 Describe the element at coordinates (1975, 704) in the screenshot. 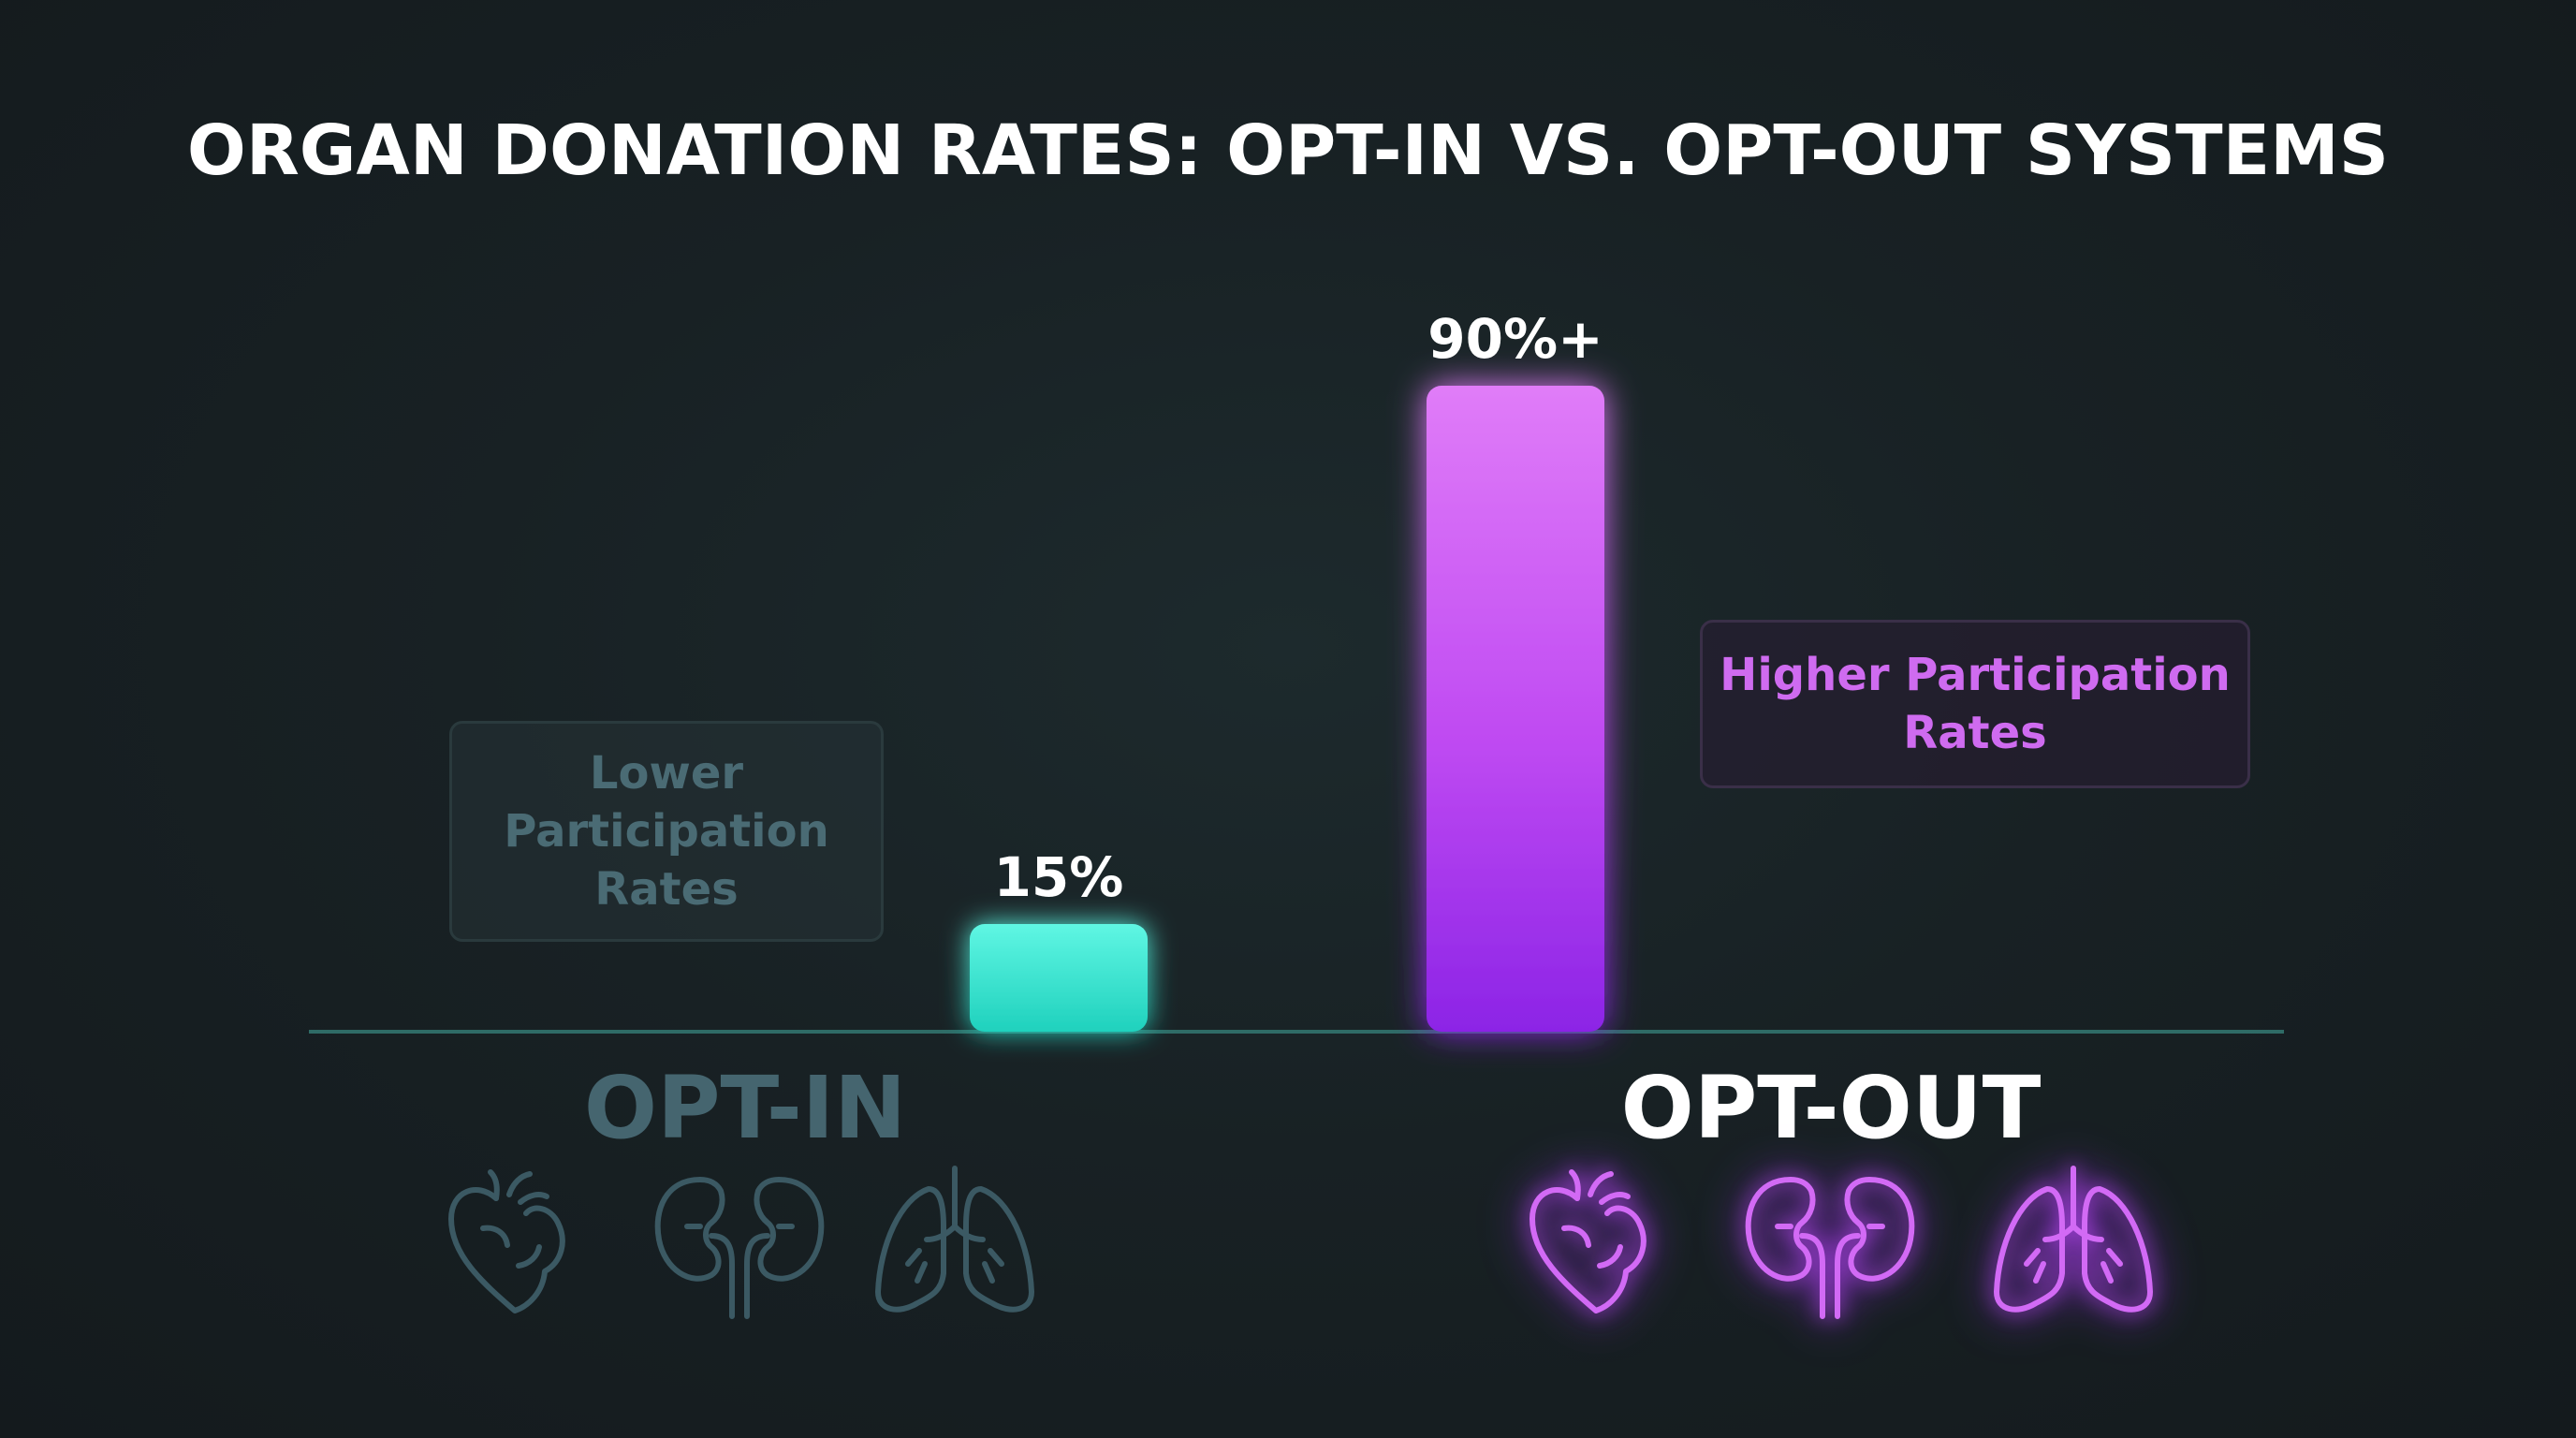

I see `annotation-higher-participation: Higher Participation Rates` at that location.